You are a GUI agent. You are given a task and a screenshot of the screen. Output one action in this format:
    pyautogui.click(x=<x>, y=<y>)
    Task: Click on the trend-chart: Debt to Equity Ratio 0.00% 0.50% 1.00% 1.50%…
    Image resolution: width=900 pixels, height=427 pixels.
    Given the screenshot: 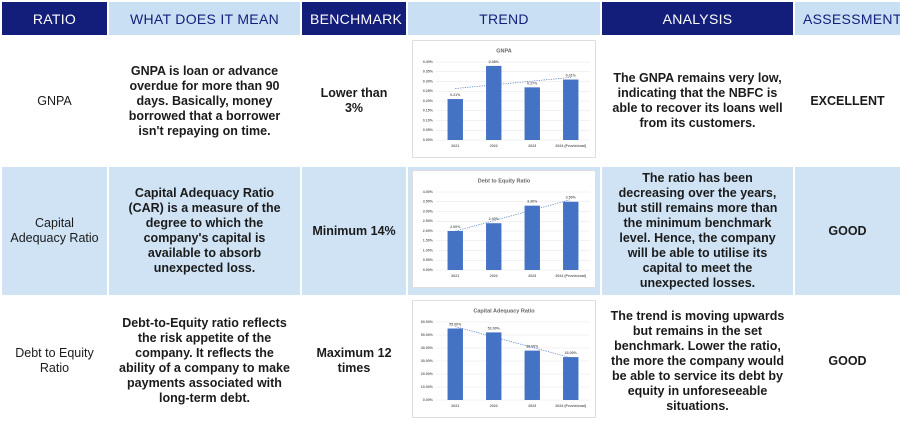 What is the action you would take?
    pyautogui.click(x=504, y=229)
    